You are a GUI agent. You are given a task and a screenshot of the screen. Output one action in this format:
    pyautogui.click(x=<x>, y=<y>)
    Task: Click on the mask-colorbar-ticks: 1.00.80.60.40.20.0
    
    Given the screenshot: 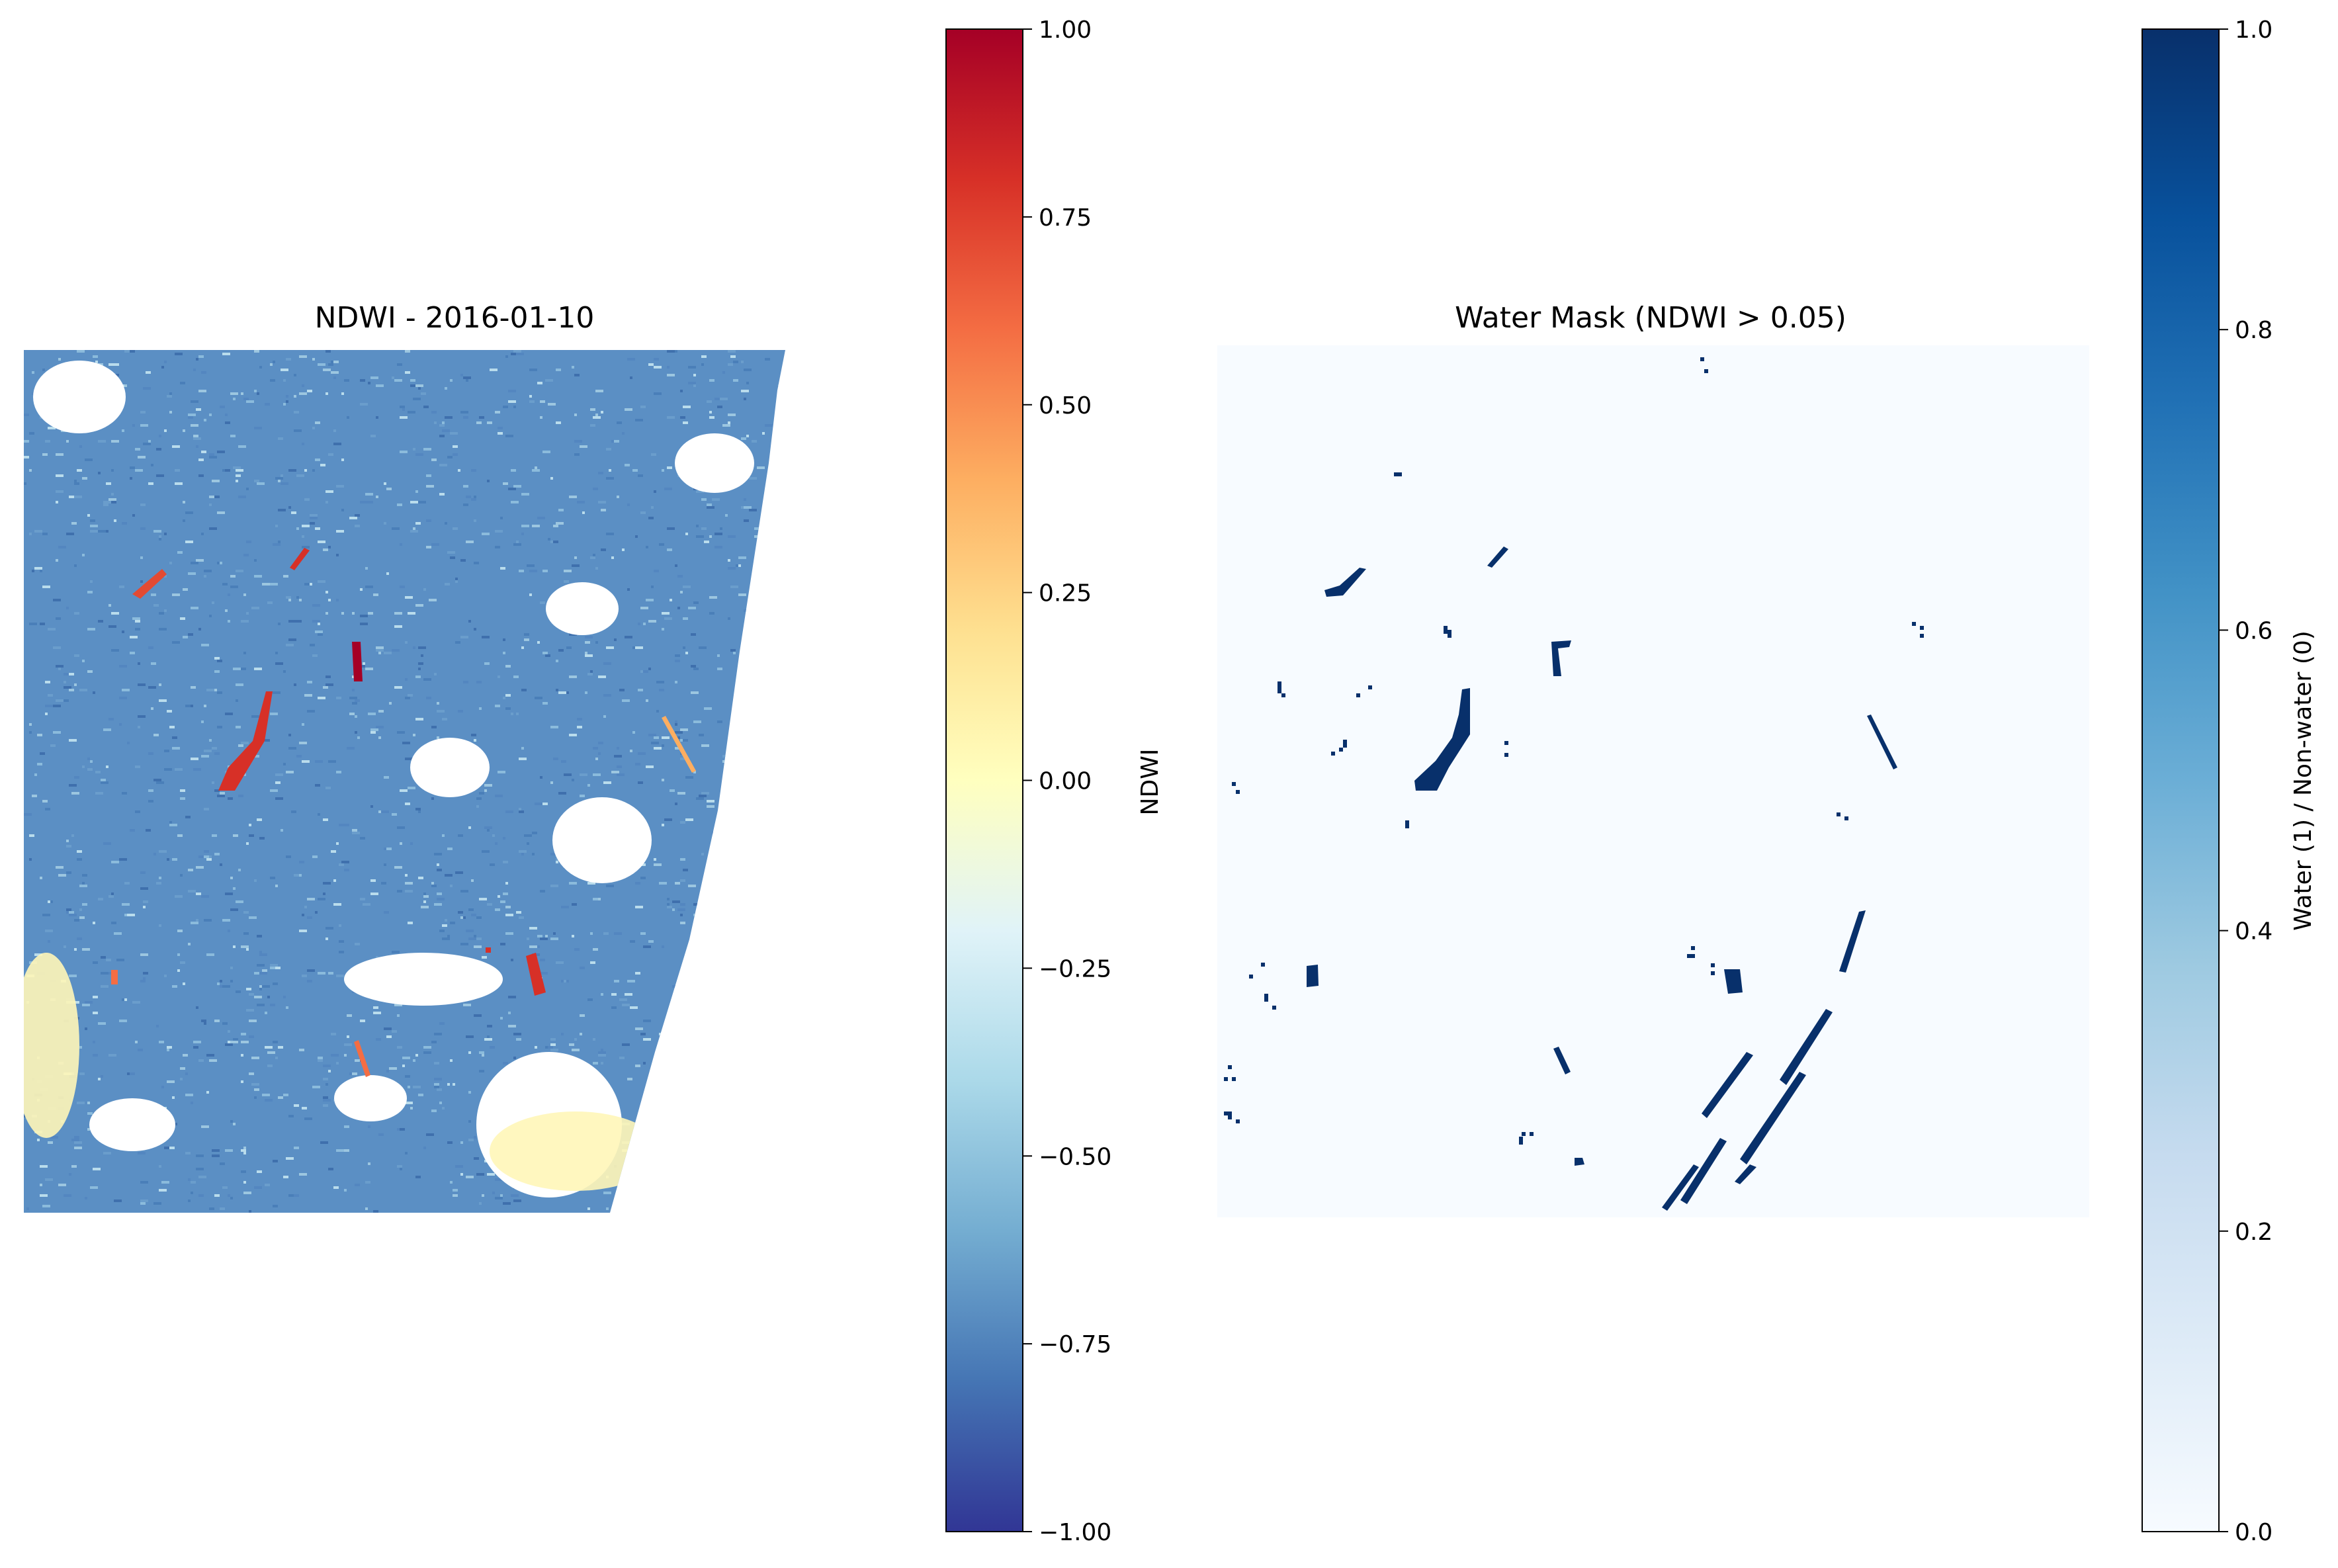 What is the action you would take?
    pyautogui.click(x=2246, y=782)
    